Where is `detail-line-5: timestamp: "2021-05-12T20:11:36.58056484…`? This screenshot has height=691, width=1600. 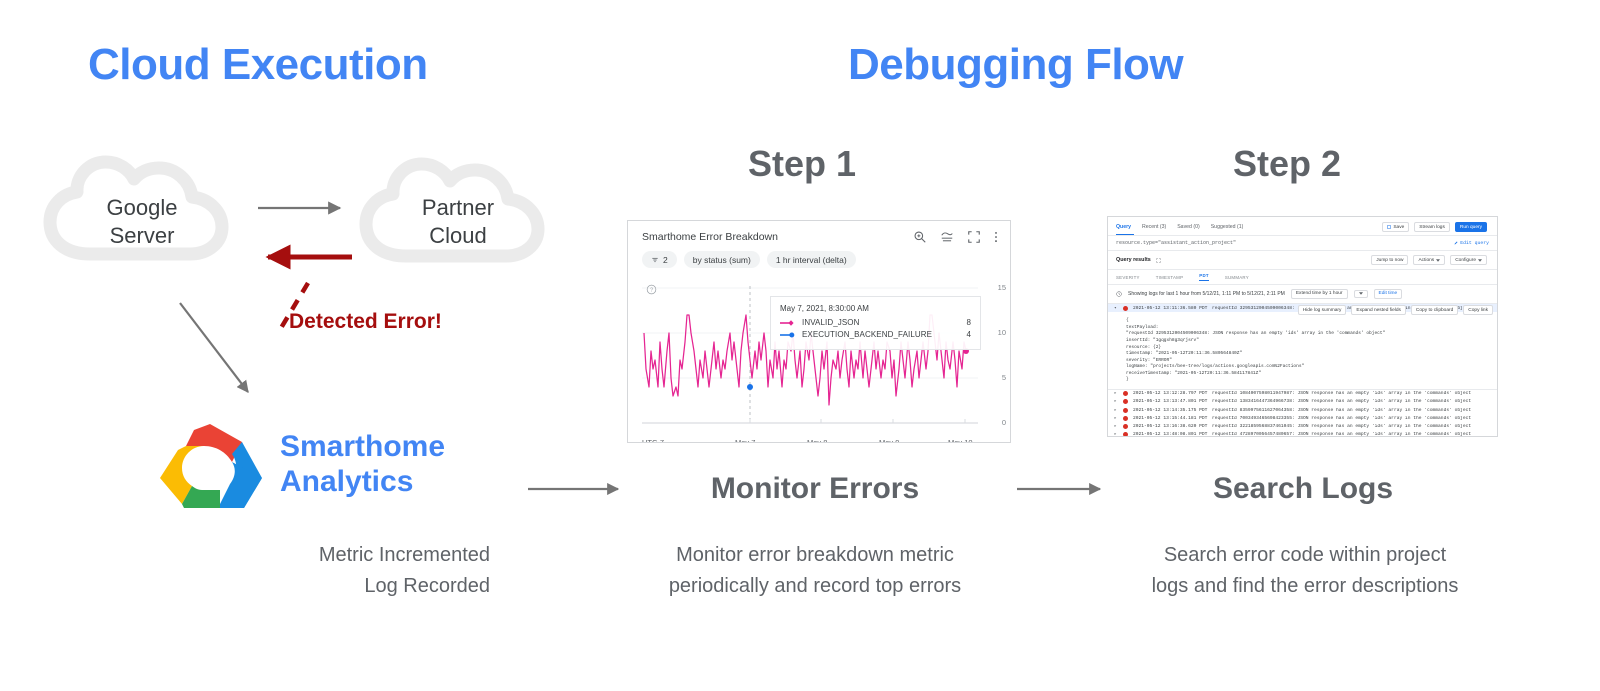 detail-line-5: timestamp: "2021-05-12T20:11:36.58056484… is located at coordinates (1184, 354).